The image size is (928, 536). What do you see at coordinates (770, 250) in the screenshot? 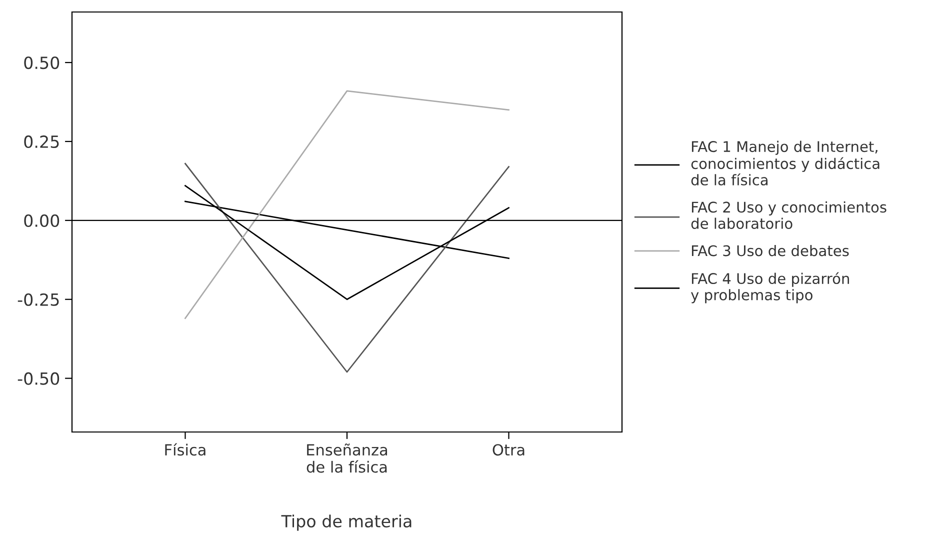
I see `legend-label: FAC 3 Uso de debates` at bounding box center [770, 250].